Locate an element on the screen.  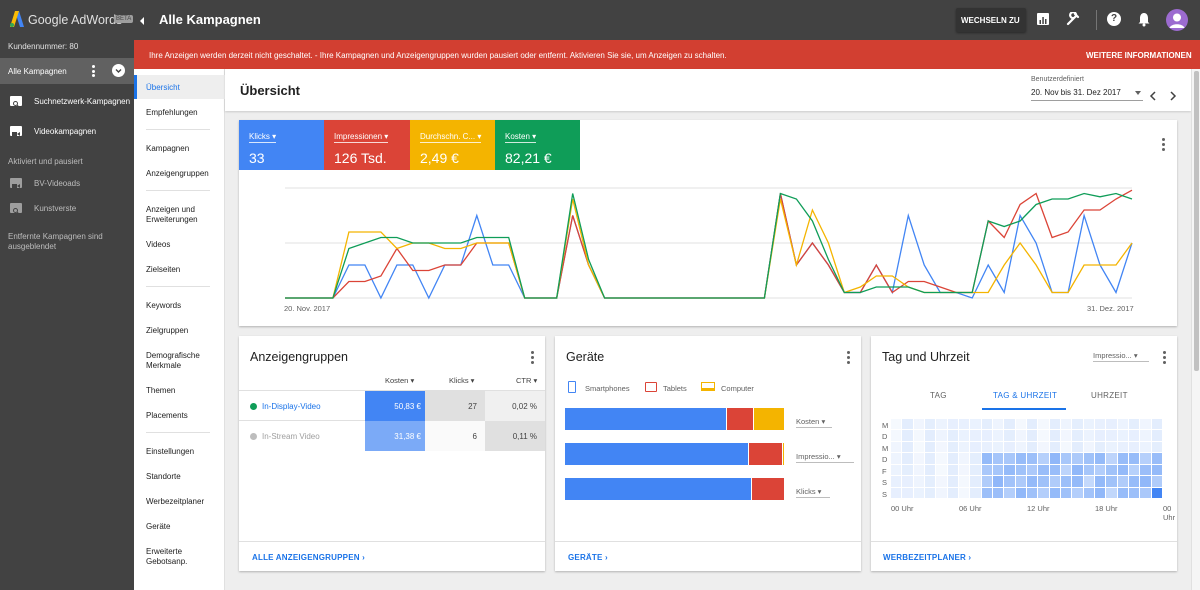
sidebar-item-video-campaigns: Videokampagnen is located at coordinates (67, 132).